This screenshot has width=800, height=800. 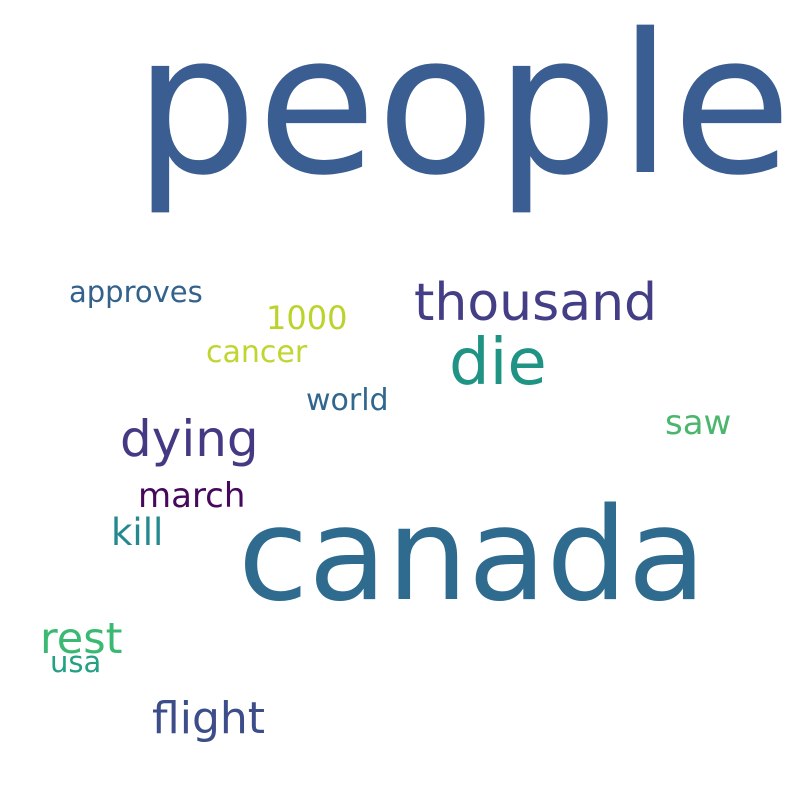 I want to click on word-dying: dying, so click(x=189, y=439).